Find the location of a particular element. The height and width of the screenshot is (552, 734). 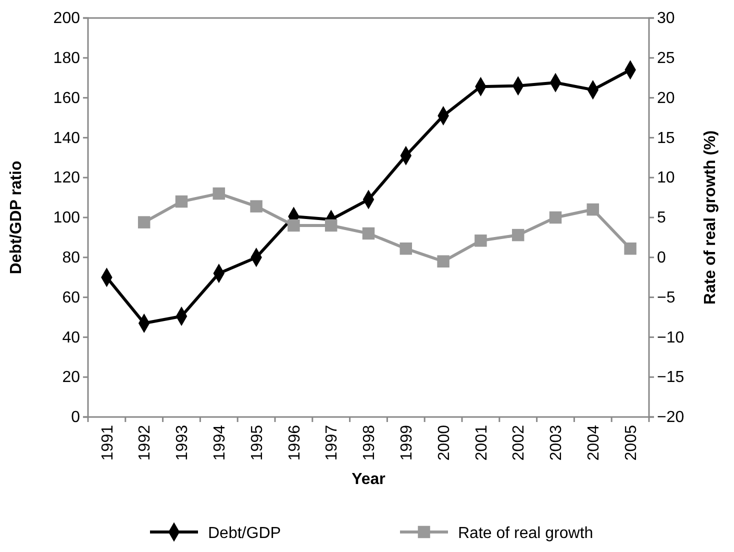

y2-tick-label: 15 is located at coordinates (666, 138).